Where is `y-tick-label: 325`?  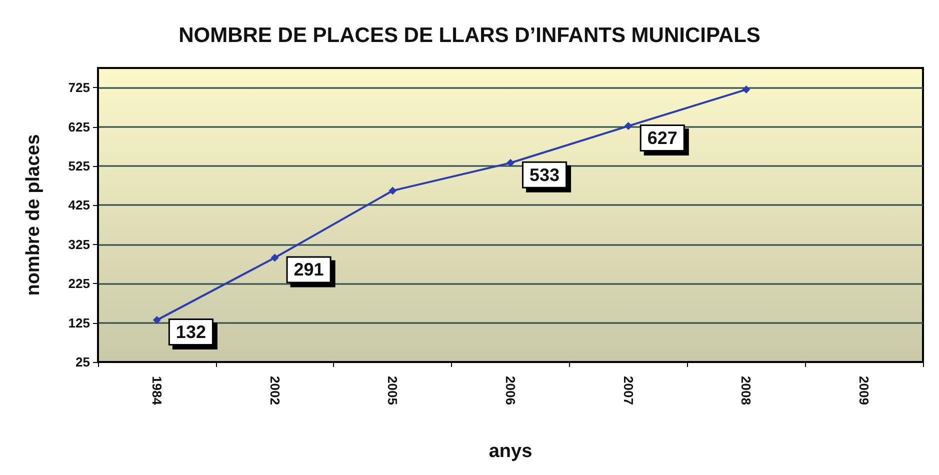 y-tick-label: 325 is located at coordinates (79, 244).